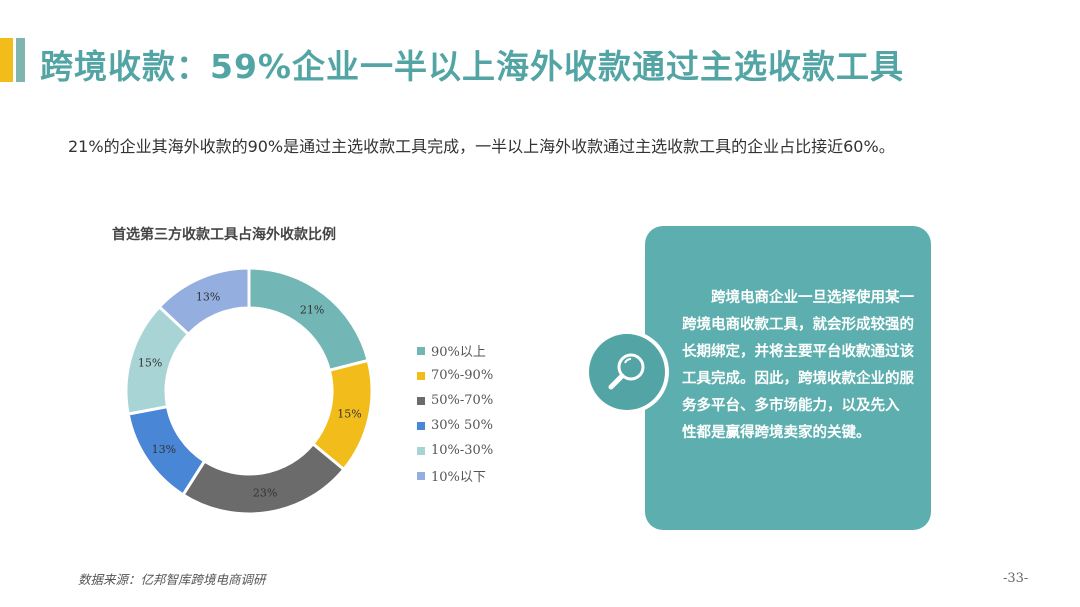  I want to click on legend-item: 30% 50%, so click(455, 425).